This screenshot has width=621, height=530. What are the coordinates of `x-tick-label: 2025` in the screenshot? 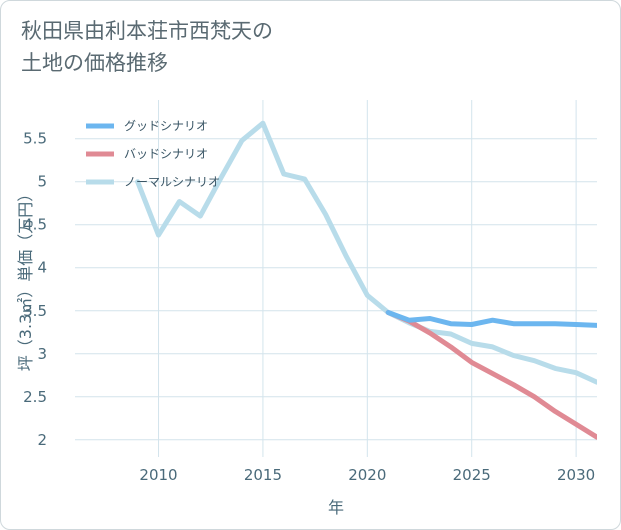 It's located at (472, 475).